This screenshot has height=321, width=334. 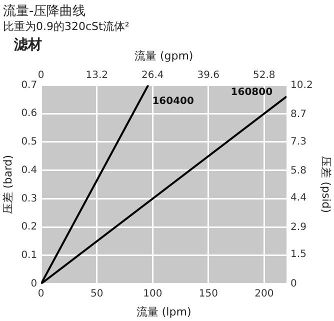 I want to click on y2-tick-label: 4.4, so click(x=298, y=198).